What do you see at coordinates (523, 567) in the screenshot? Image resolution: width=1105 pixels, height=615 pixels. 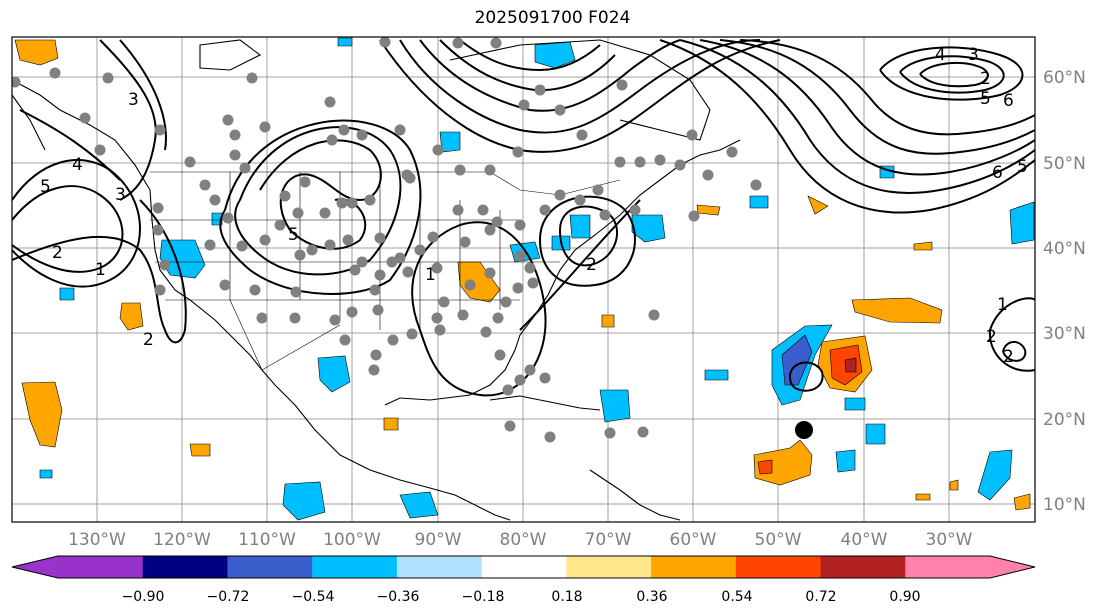 I see `colorbar` at bounding box center [523, 567].